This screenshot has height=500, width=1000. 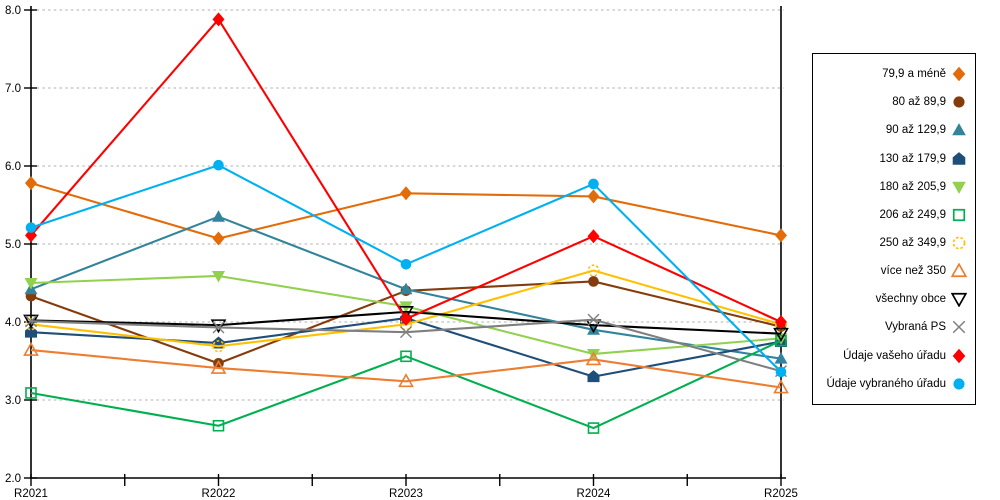 I want to click on y-axis-tick-label: 5.0, so click(x=13, y=245).